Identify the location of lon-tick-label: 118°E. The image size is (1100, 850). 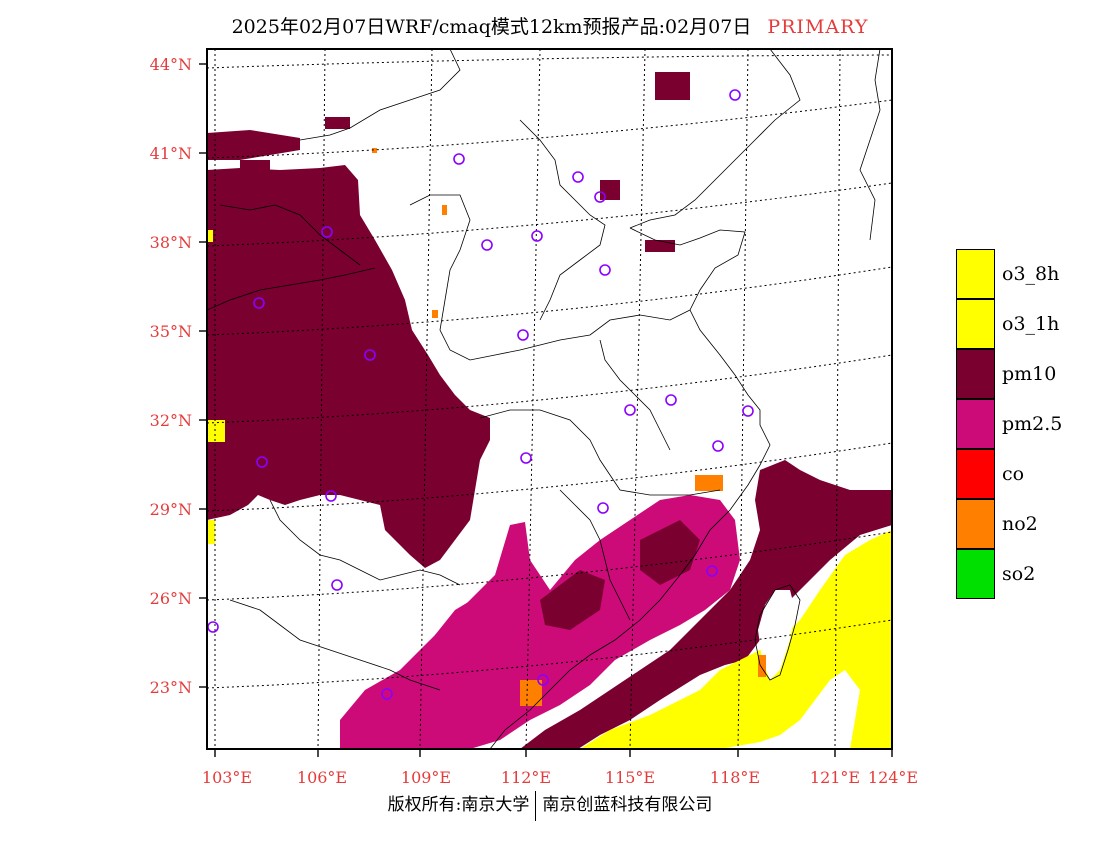
(735, 777).